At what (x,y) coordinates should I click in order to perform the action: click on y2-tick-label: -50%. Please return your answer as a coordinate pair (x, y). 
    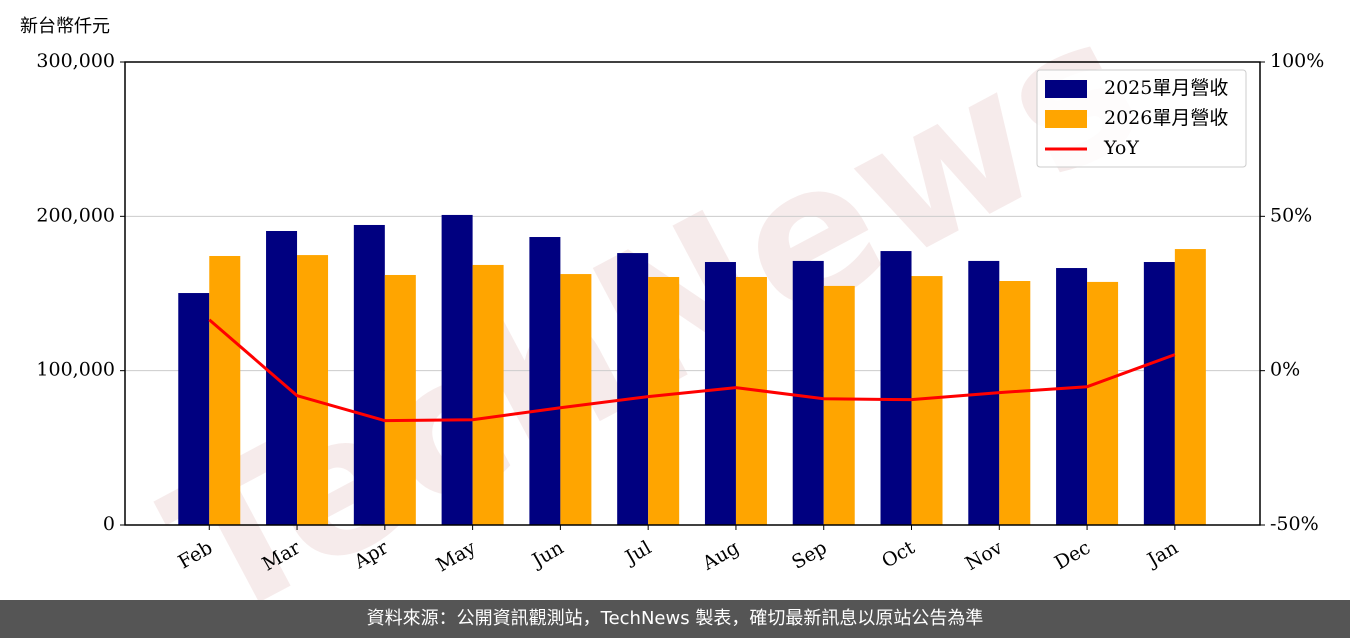
    Looking at the image, I should click on (1294, 524).